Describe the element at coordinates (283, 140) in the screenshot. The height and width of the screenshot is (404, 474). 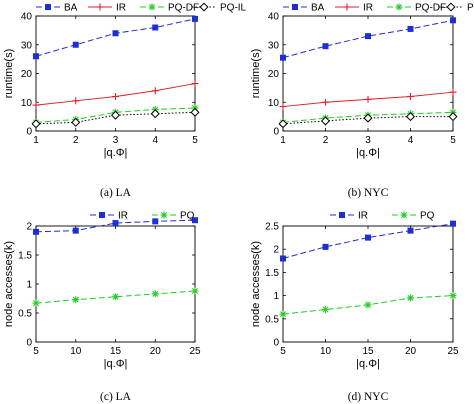
I see `x-tick-label: 1` at that location.